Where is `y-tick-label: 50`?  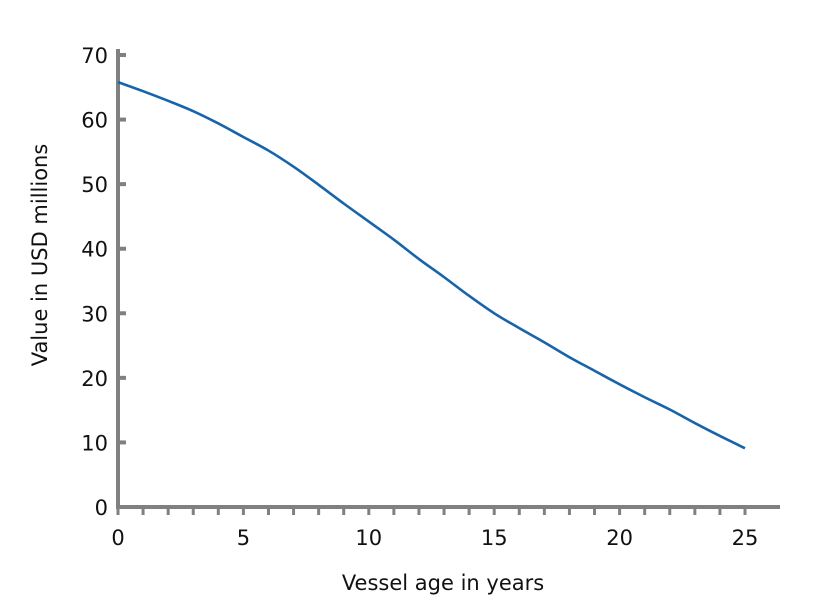
y-tick-label: 50 is located at coordinates (94, 185).